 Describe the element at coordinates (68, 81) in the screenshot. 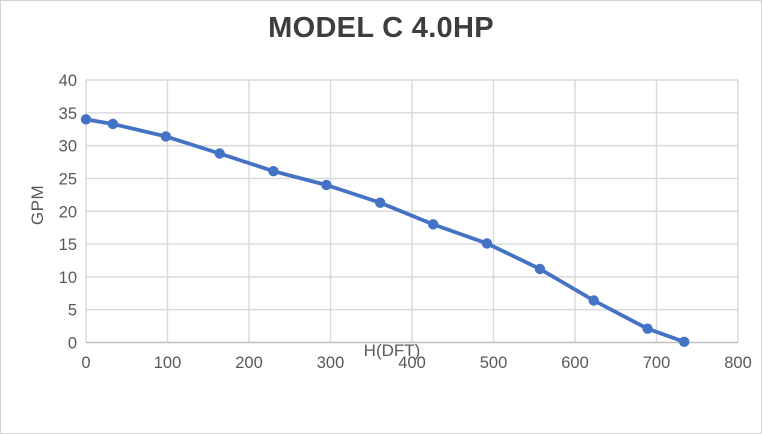

I see `y-tick-label: 40` at that location.